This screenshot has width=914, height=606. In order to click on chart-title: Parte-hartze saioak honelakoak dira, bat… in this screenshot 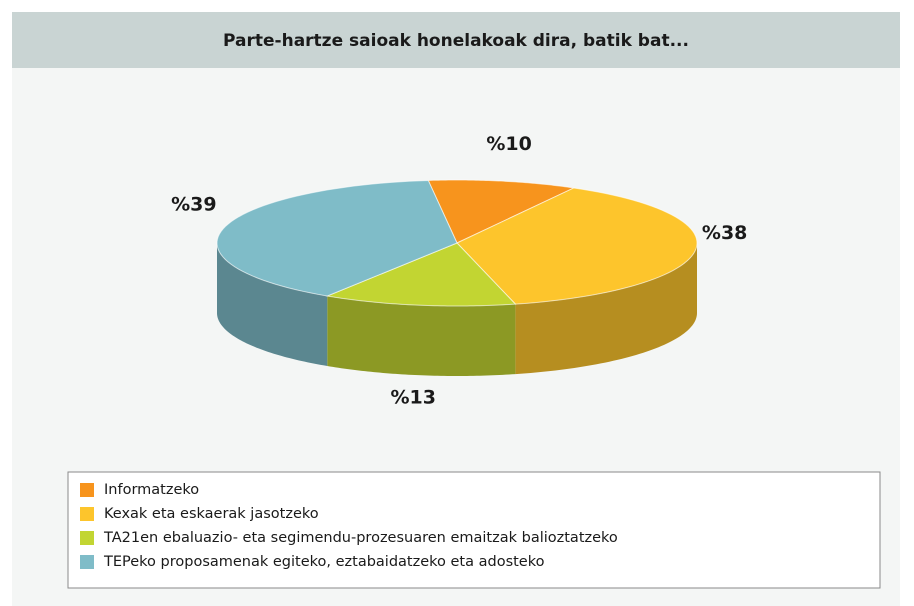, I will do `click(456, 41)`.